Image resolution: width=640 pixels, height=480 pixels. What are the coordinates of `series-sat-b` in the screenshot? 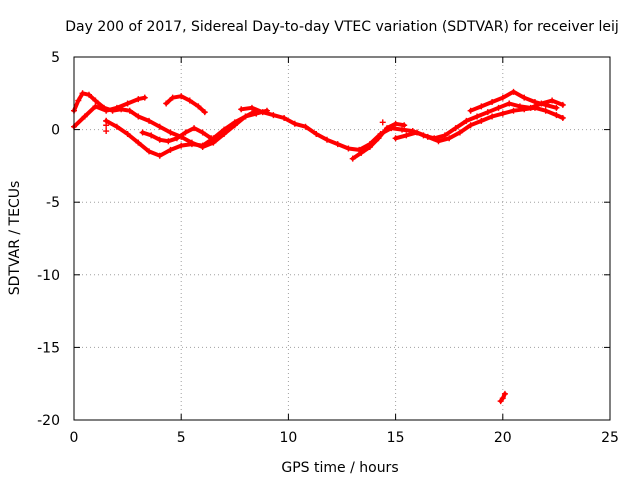 It's located at (109, 112).